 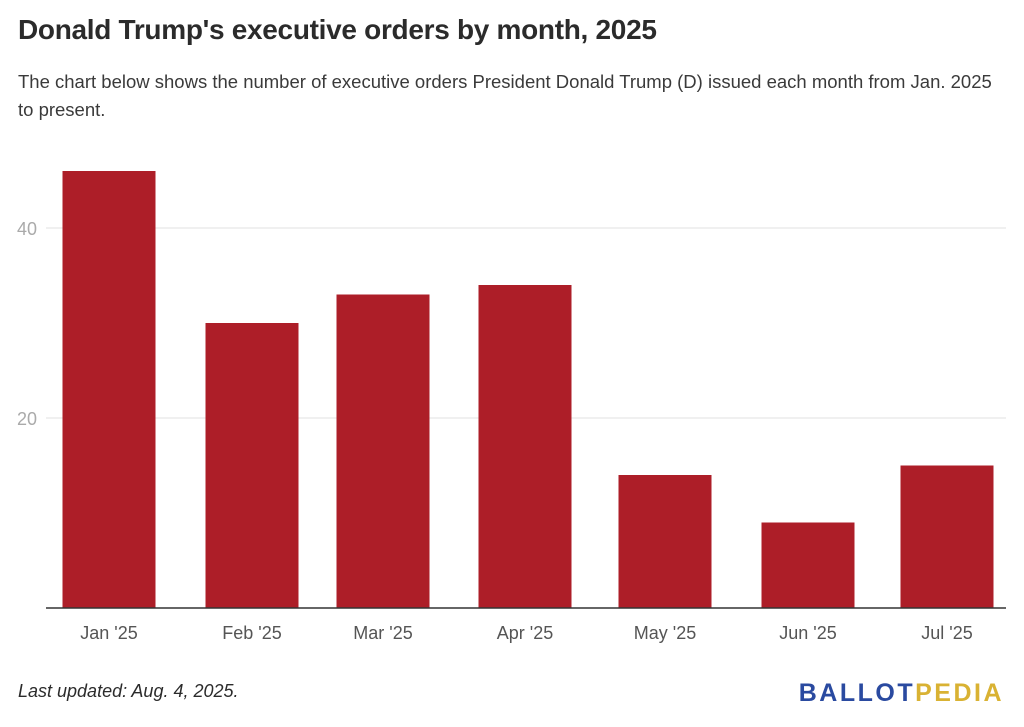 What do you see at coordinates (251, 633) in the screenshot?
I see `x-tick-label: Feb '25` at bounding box center [251, 633].